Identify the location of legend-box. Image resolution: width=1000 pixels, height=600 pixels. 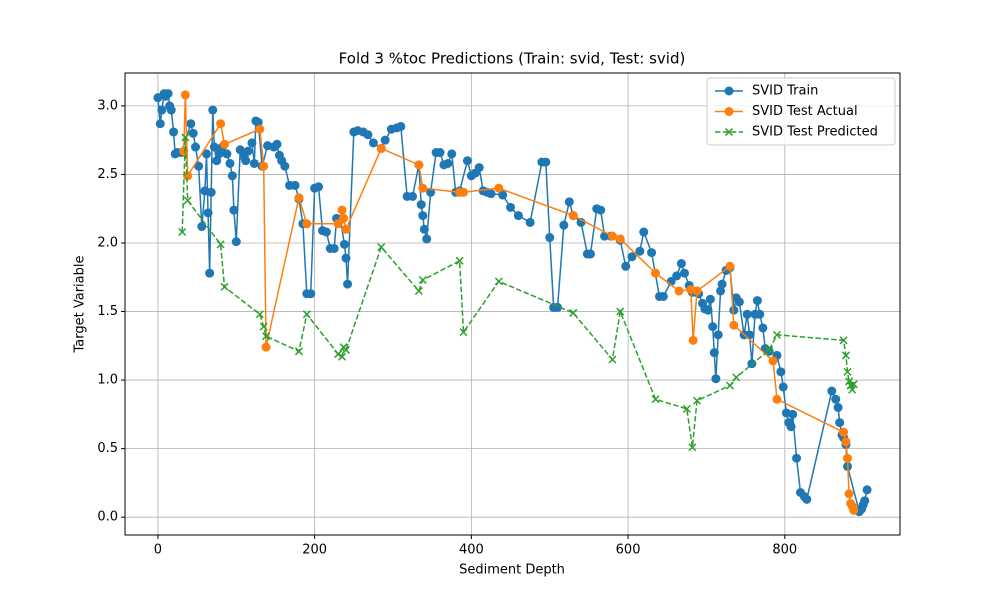
(801, 111).